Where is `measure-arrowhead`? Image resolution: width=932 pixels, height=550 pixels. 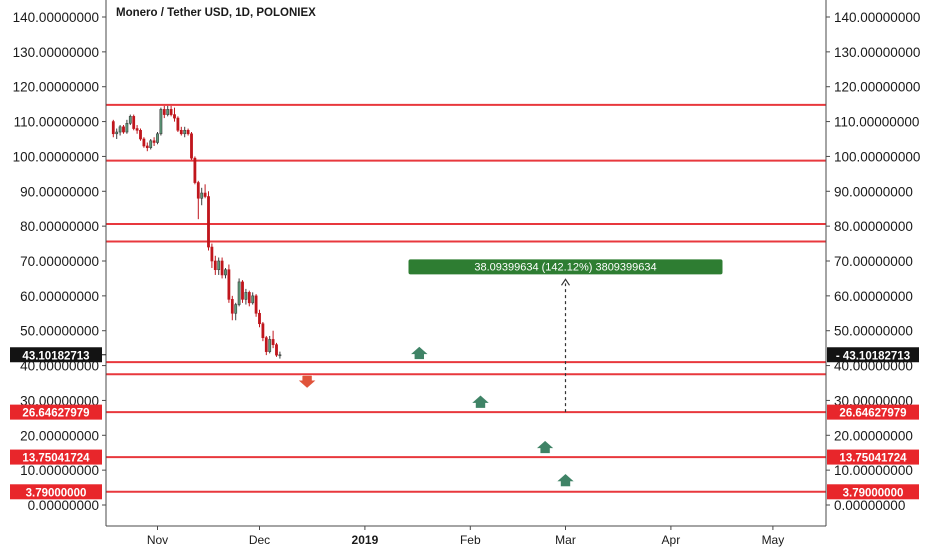 measure-arrowhead is located at coordinates (565, 282).